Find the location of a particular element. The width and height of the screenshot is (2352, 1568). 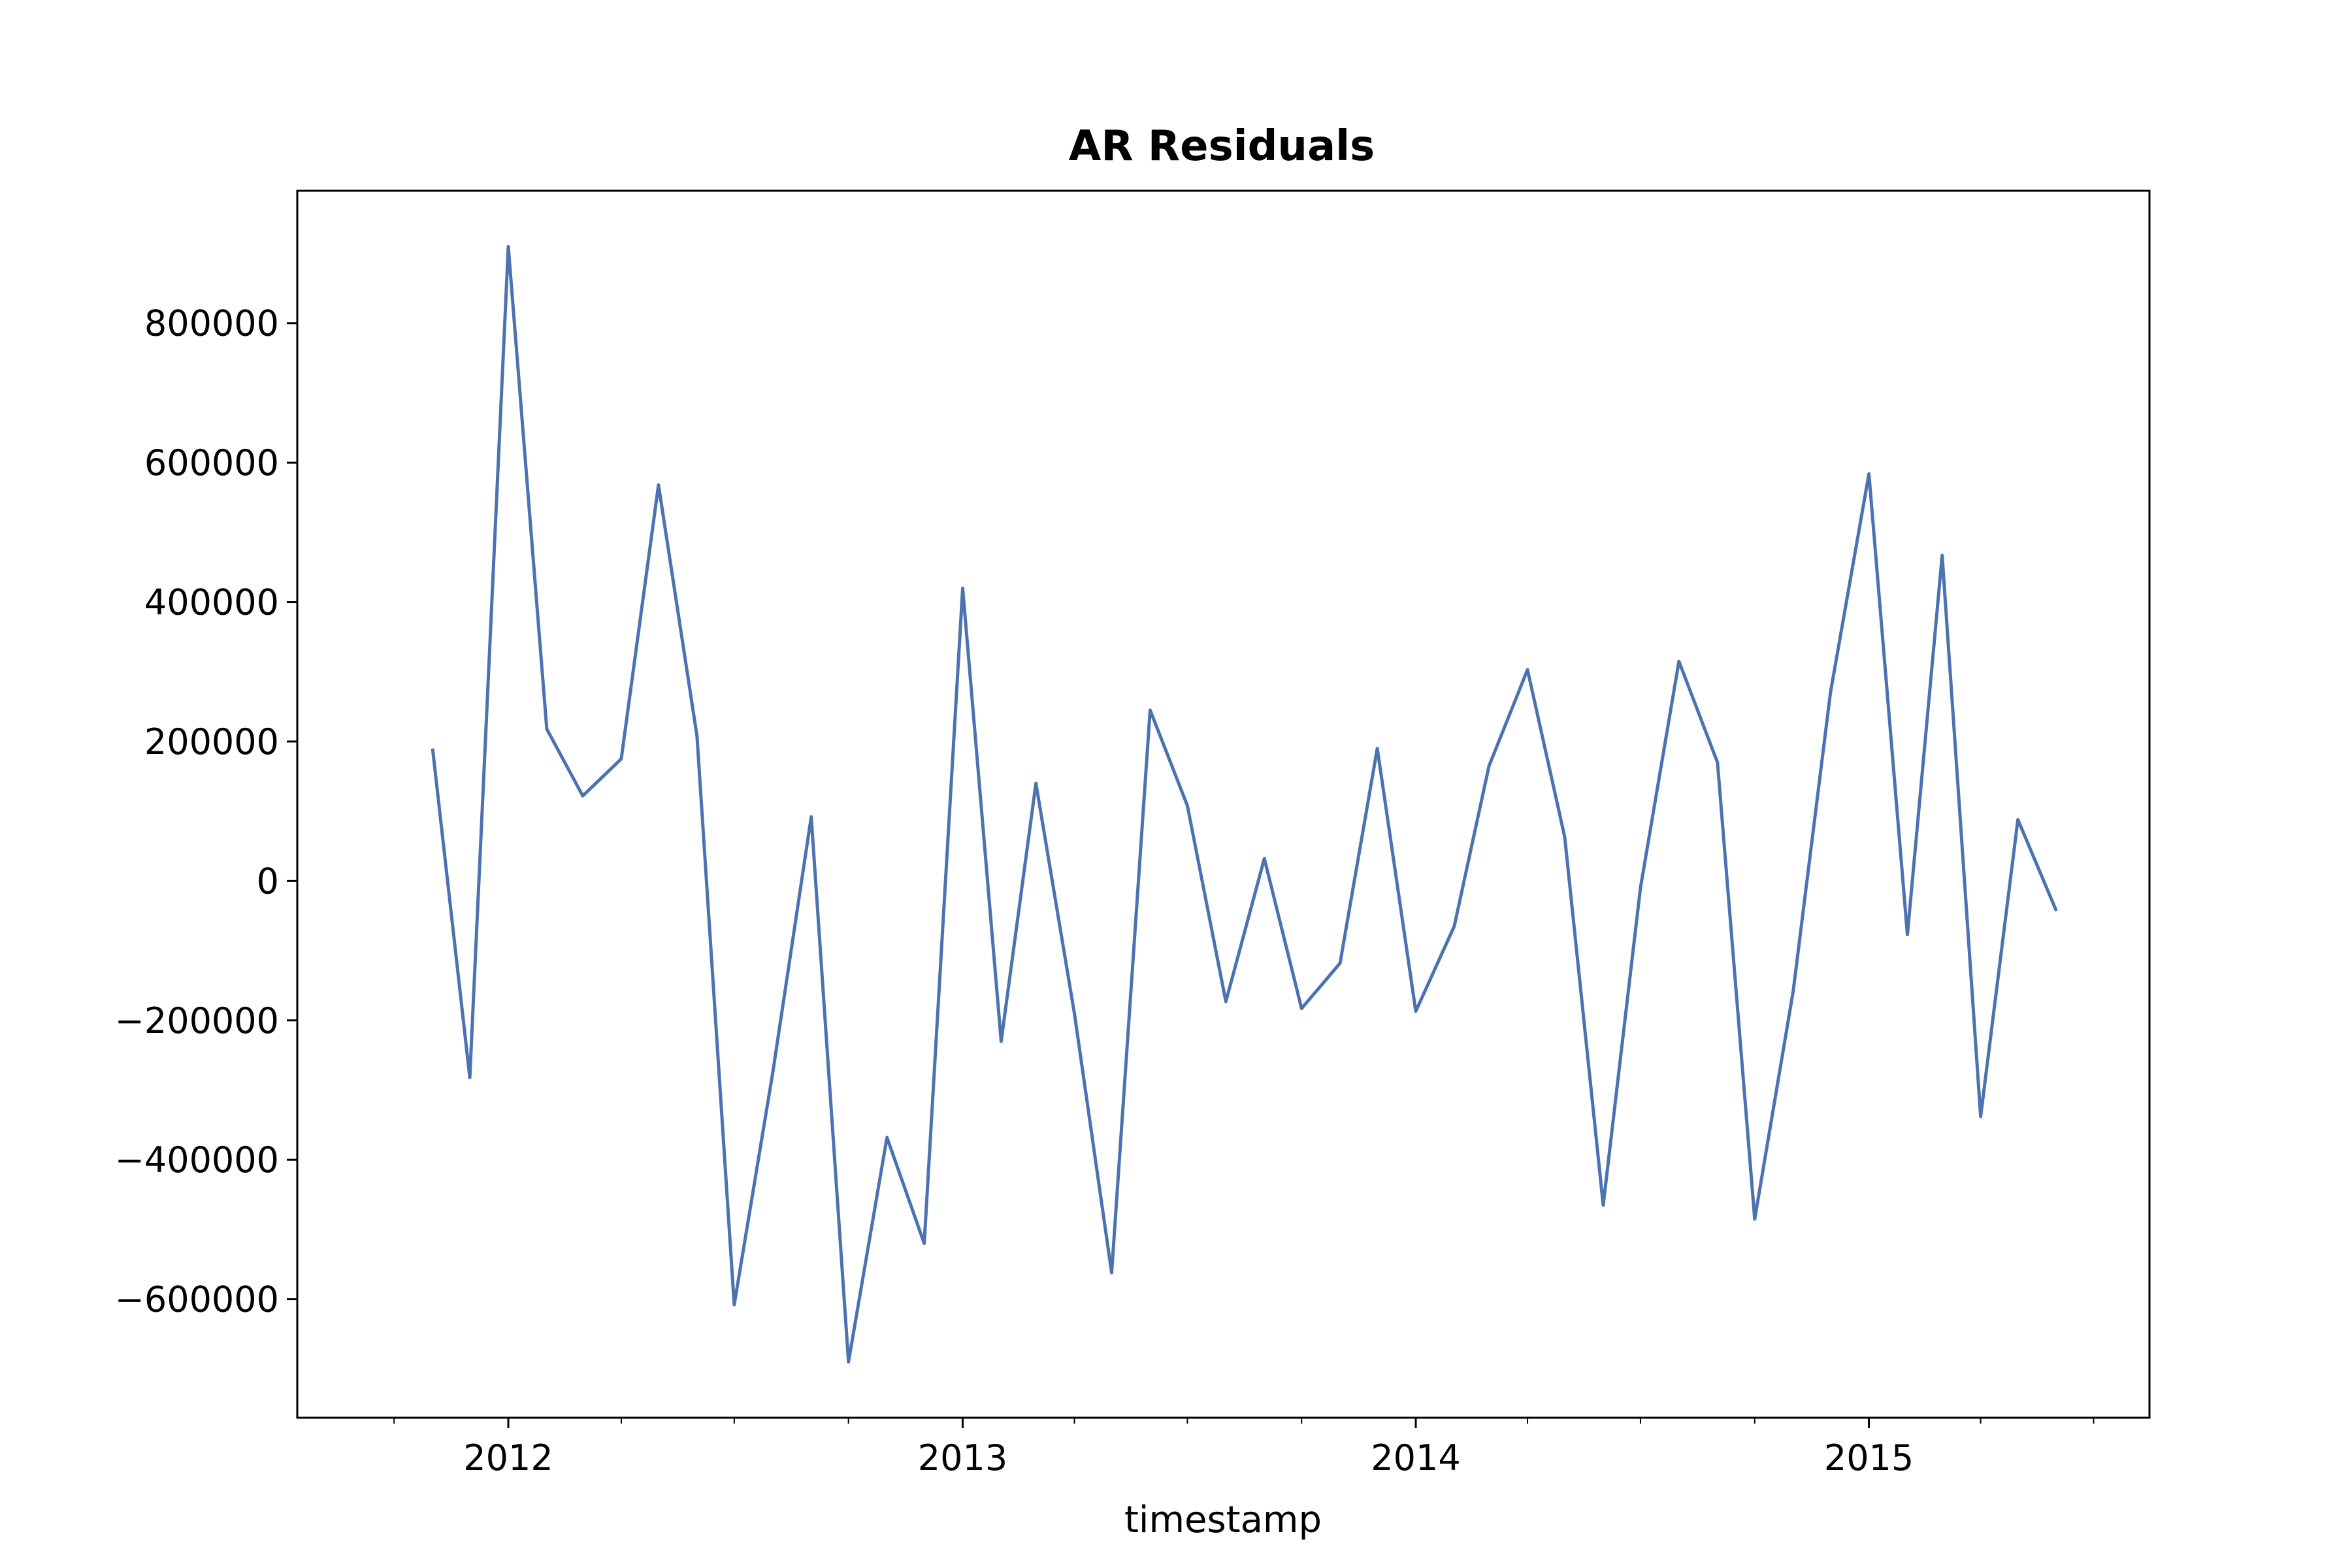

x-tick-label: 2014 is located at coordinates (1415, 1457).